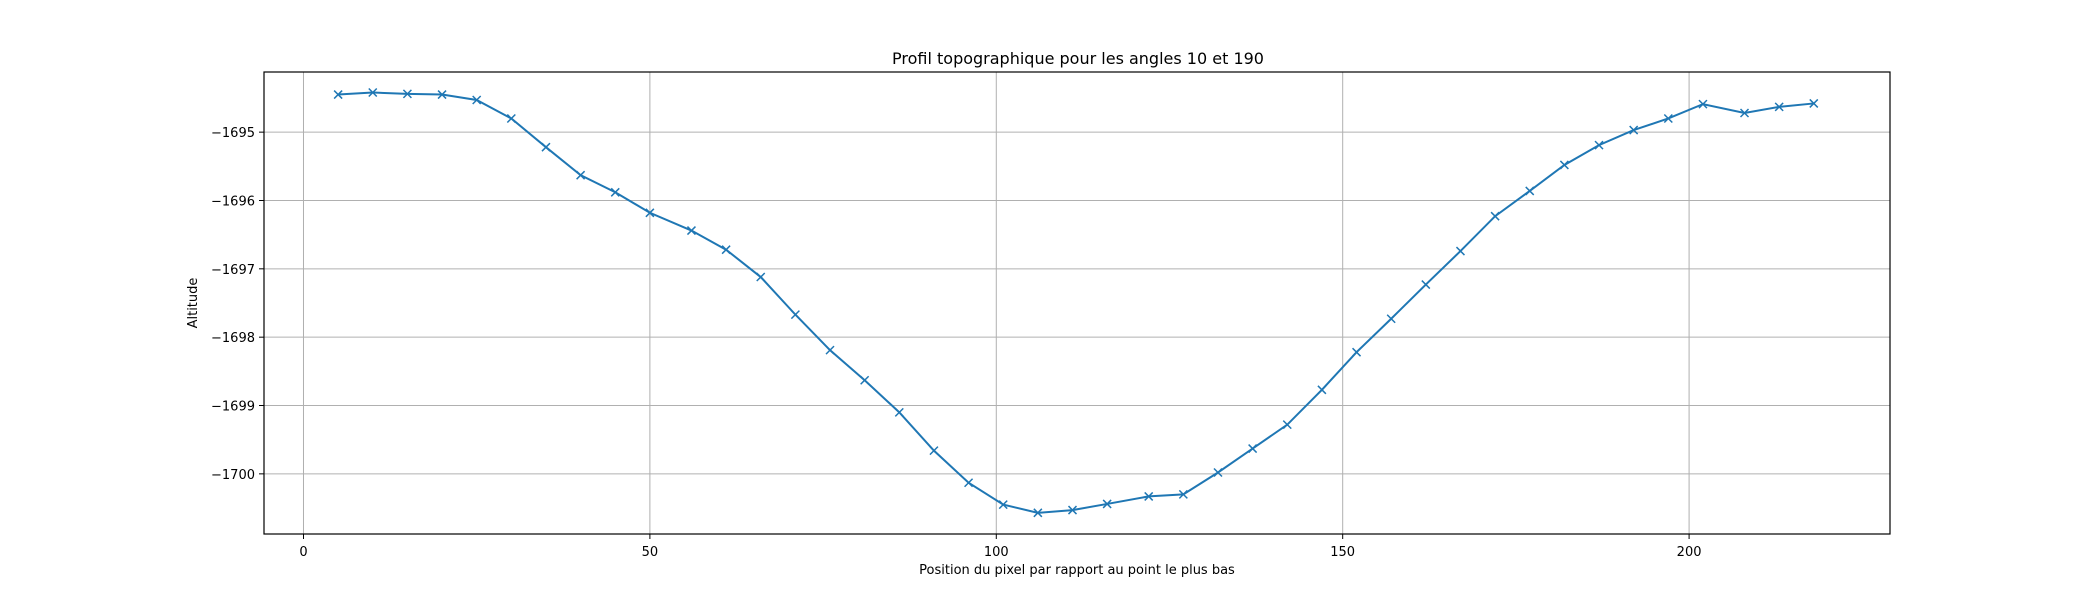 The width and height of the screenshot is (2100, 600). Describe the element at coordinates (193, 303) in the screenshot. I see `y-axis-label: Altitude` at that location.